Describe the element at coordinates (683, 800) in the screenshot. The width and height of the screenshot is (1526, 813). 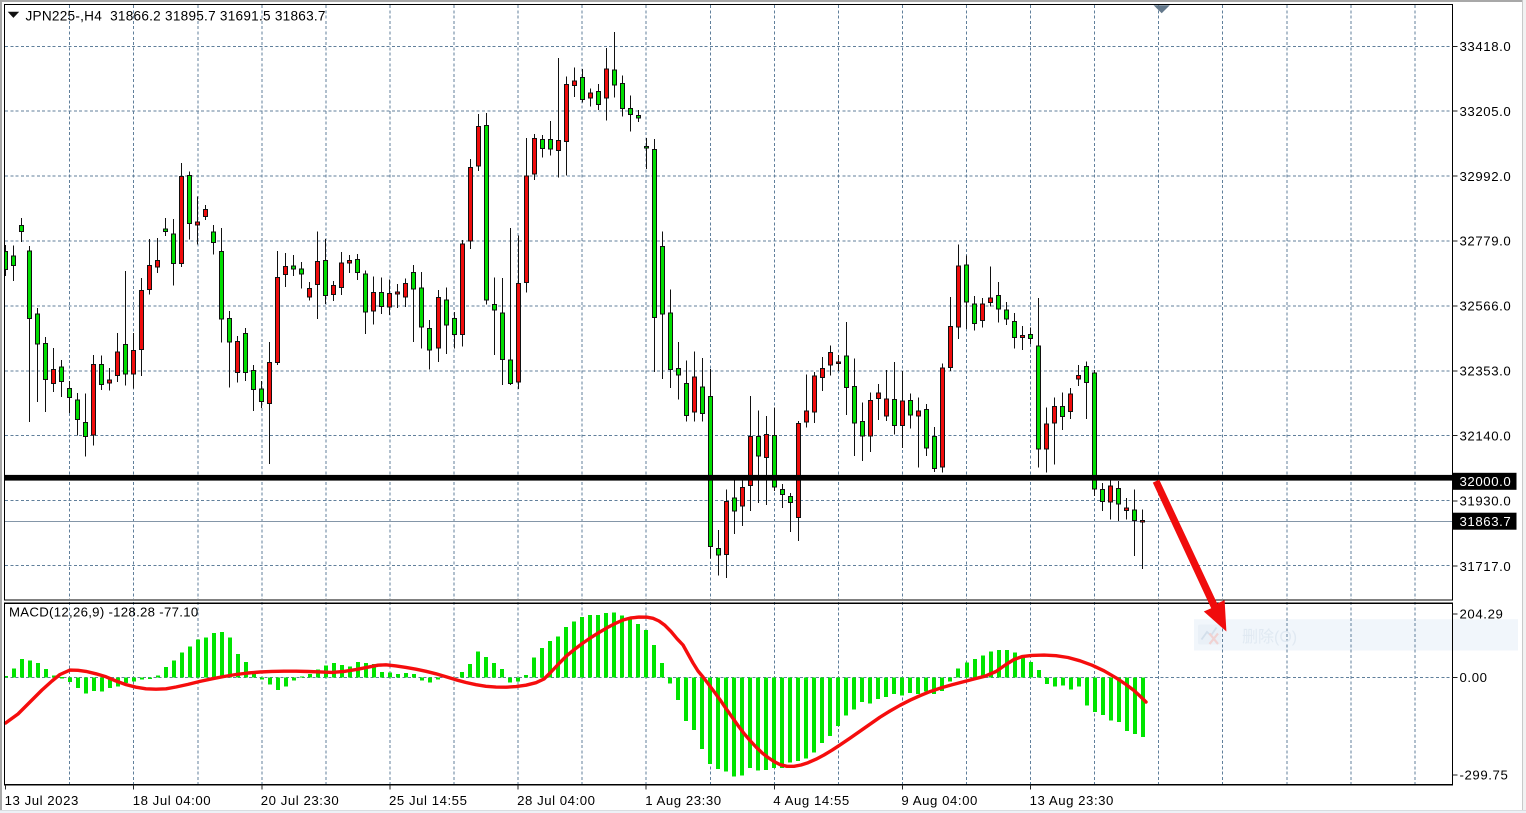
I see `svg-text: 1 Aug 23:30` at that location.